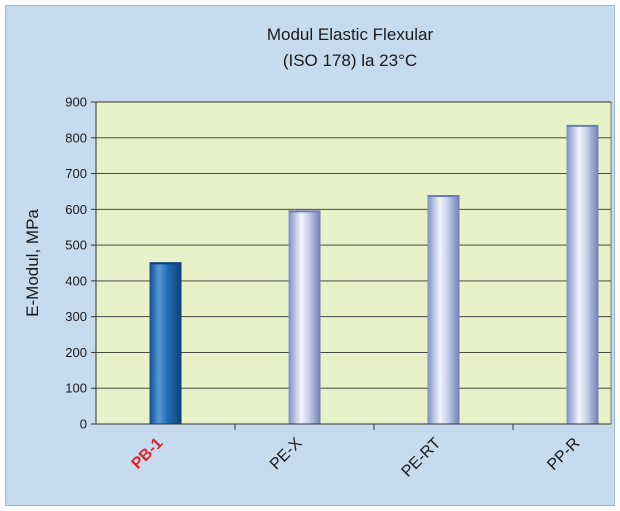 This screenshot has height=511, width=620. What do you see at coordinates (422, 458) in the screenshot?
I see `x-category-label: PE-RT` at bounding box center [422, 458].